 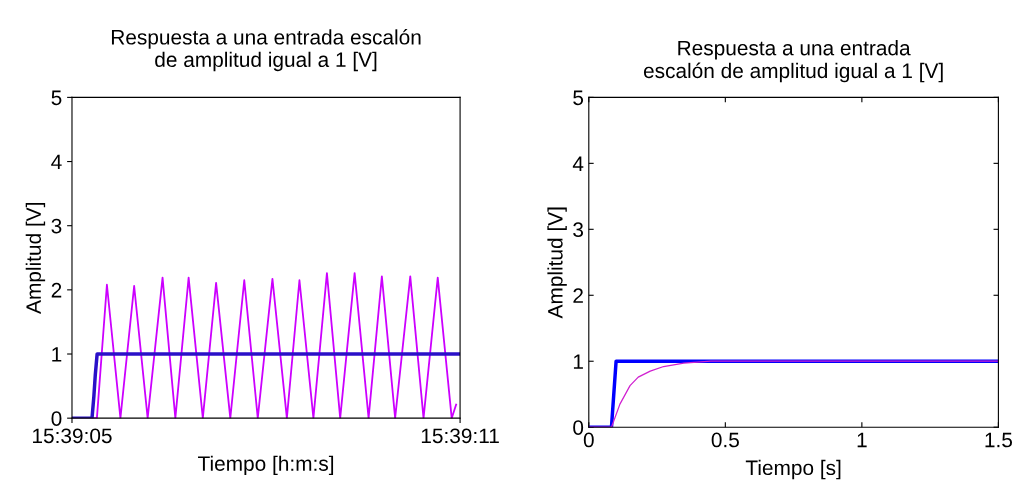 I want to click on y-tick-label: 0, so click(x=56, y=418).